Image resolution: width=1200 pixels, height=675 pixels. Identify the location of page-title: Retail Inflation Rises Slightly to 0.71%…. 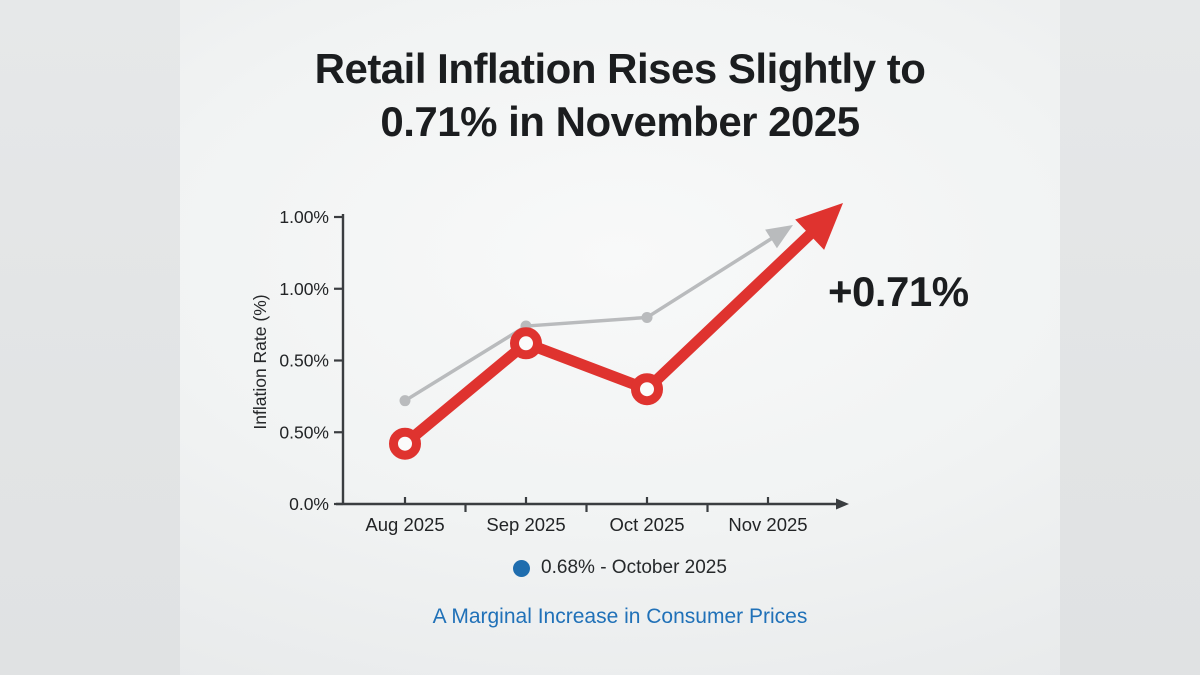
(620, 95).